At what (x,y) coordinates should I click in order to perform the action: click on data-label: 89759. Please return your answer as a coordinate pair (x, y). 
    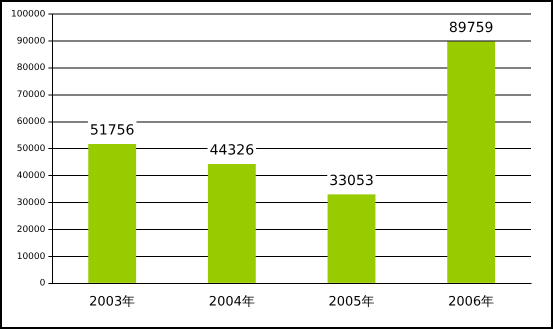
    Looking at the image, I should click on (471, 28).